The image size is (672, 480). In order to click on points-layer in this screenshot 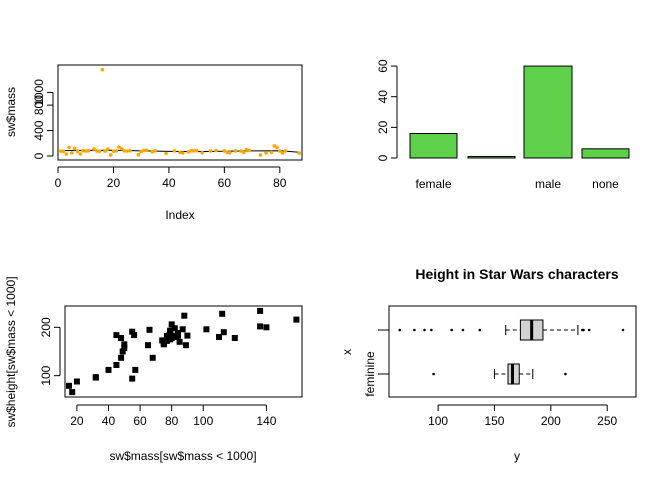, I will do `click(180, 112)`.